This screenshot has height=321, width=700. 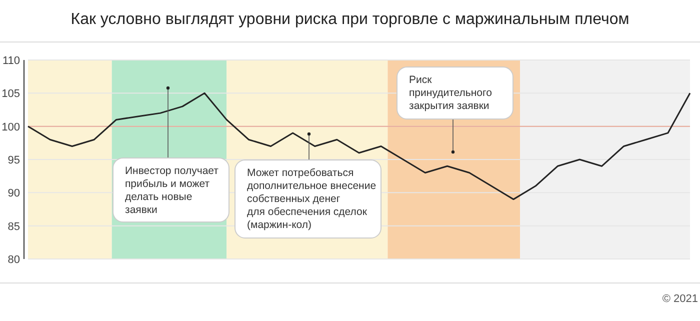 I want to click on annotation: Риск принудительного закрытия заявки, so click(x=450, y=93).